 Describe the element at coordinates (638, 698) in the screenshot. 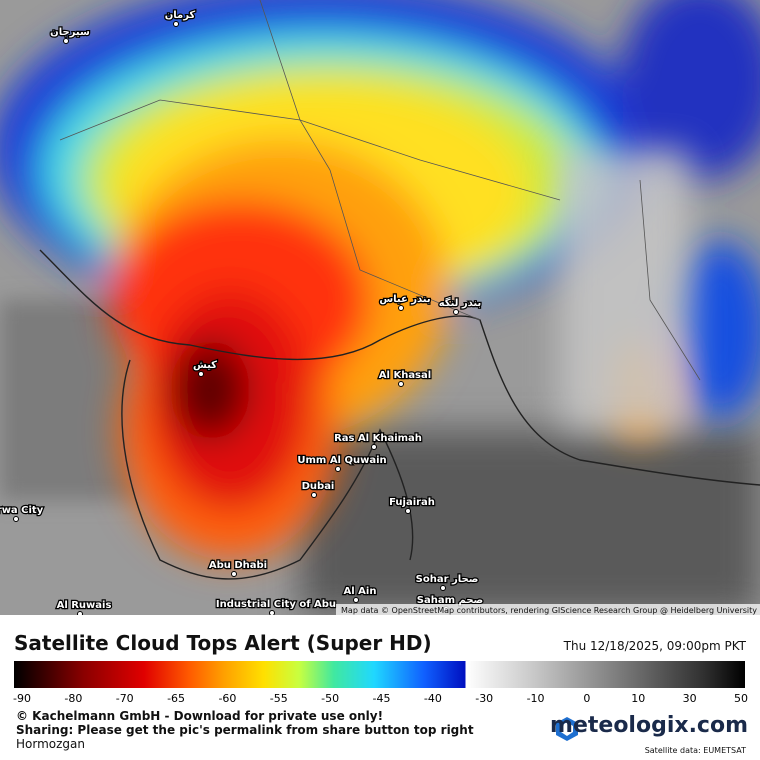

I see `scale-tick-label: 10` at that location.